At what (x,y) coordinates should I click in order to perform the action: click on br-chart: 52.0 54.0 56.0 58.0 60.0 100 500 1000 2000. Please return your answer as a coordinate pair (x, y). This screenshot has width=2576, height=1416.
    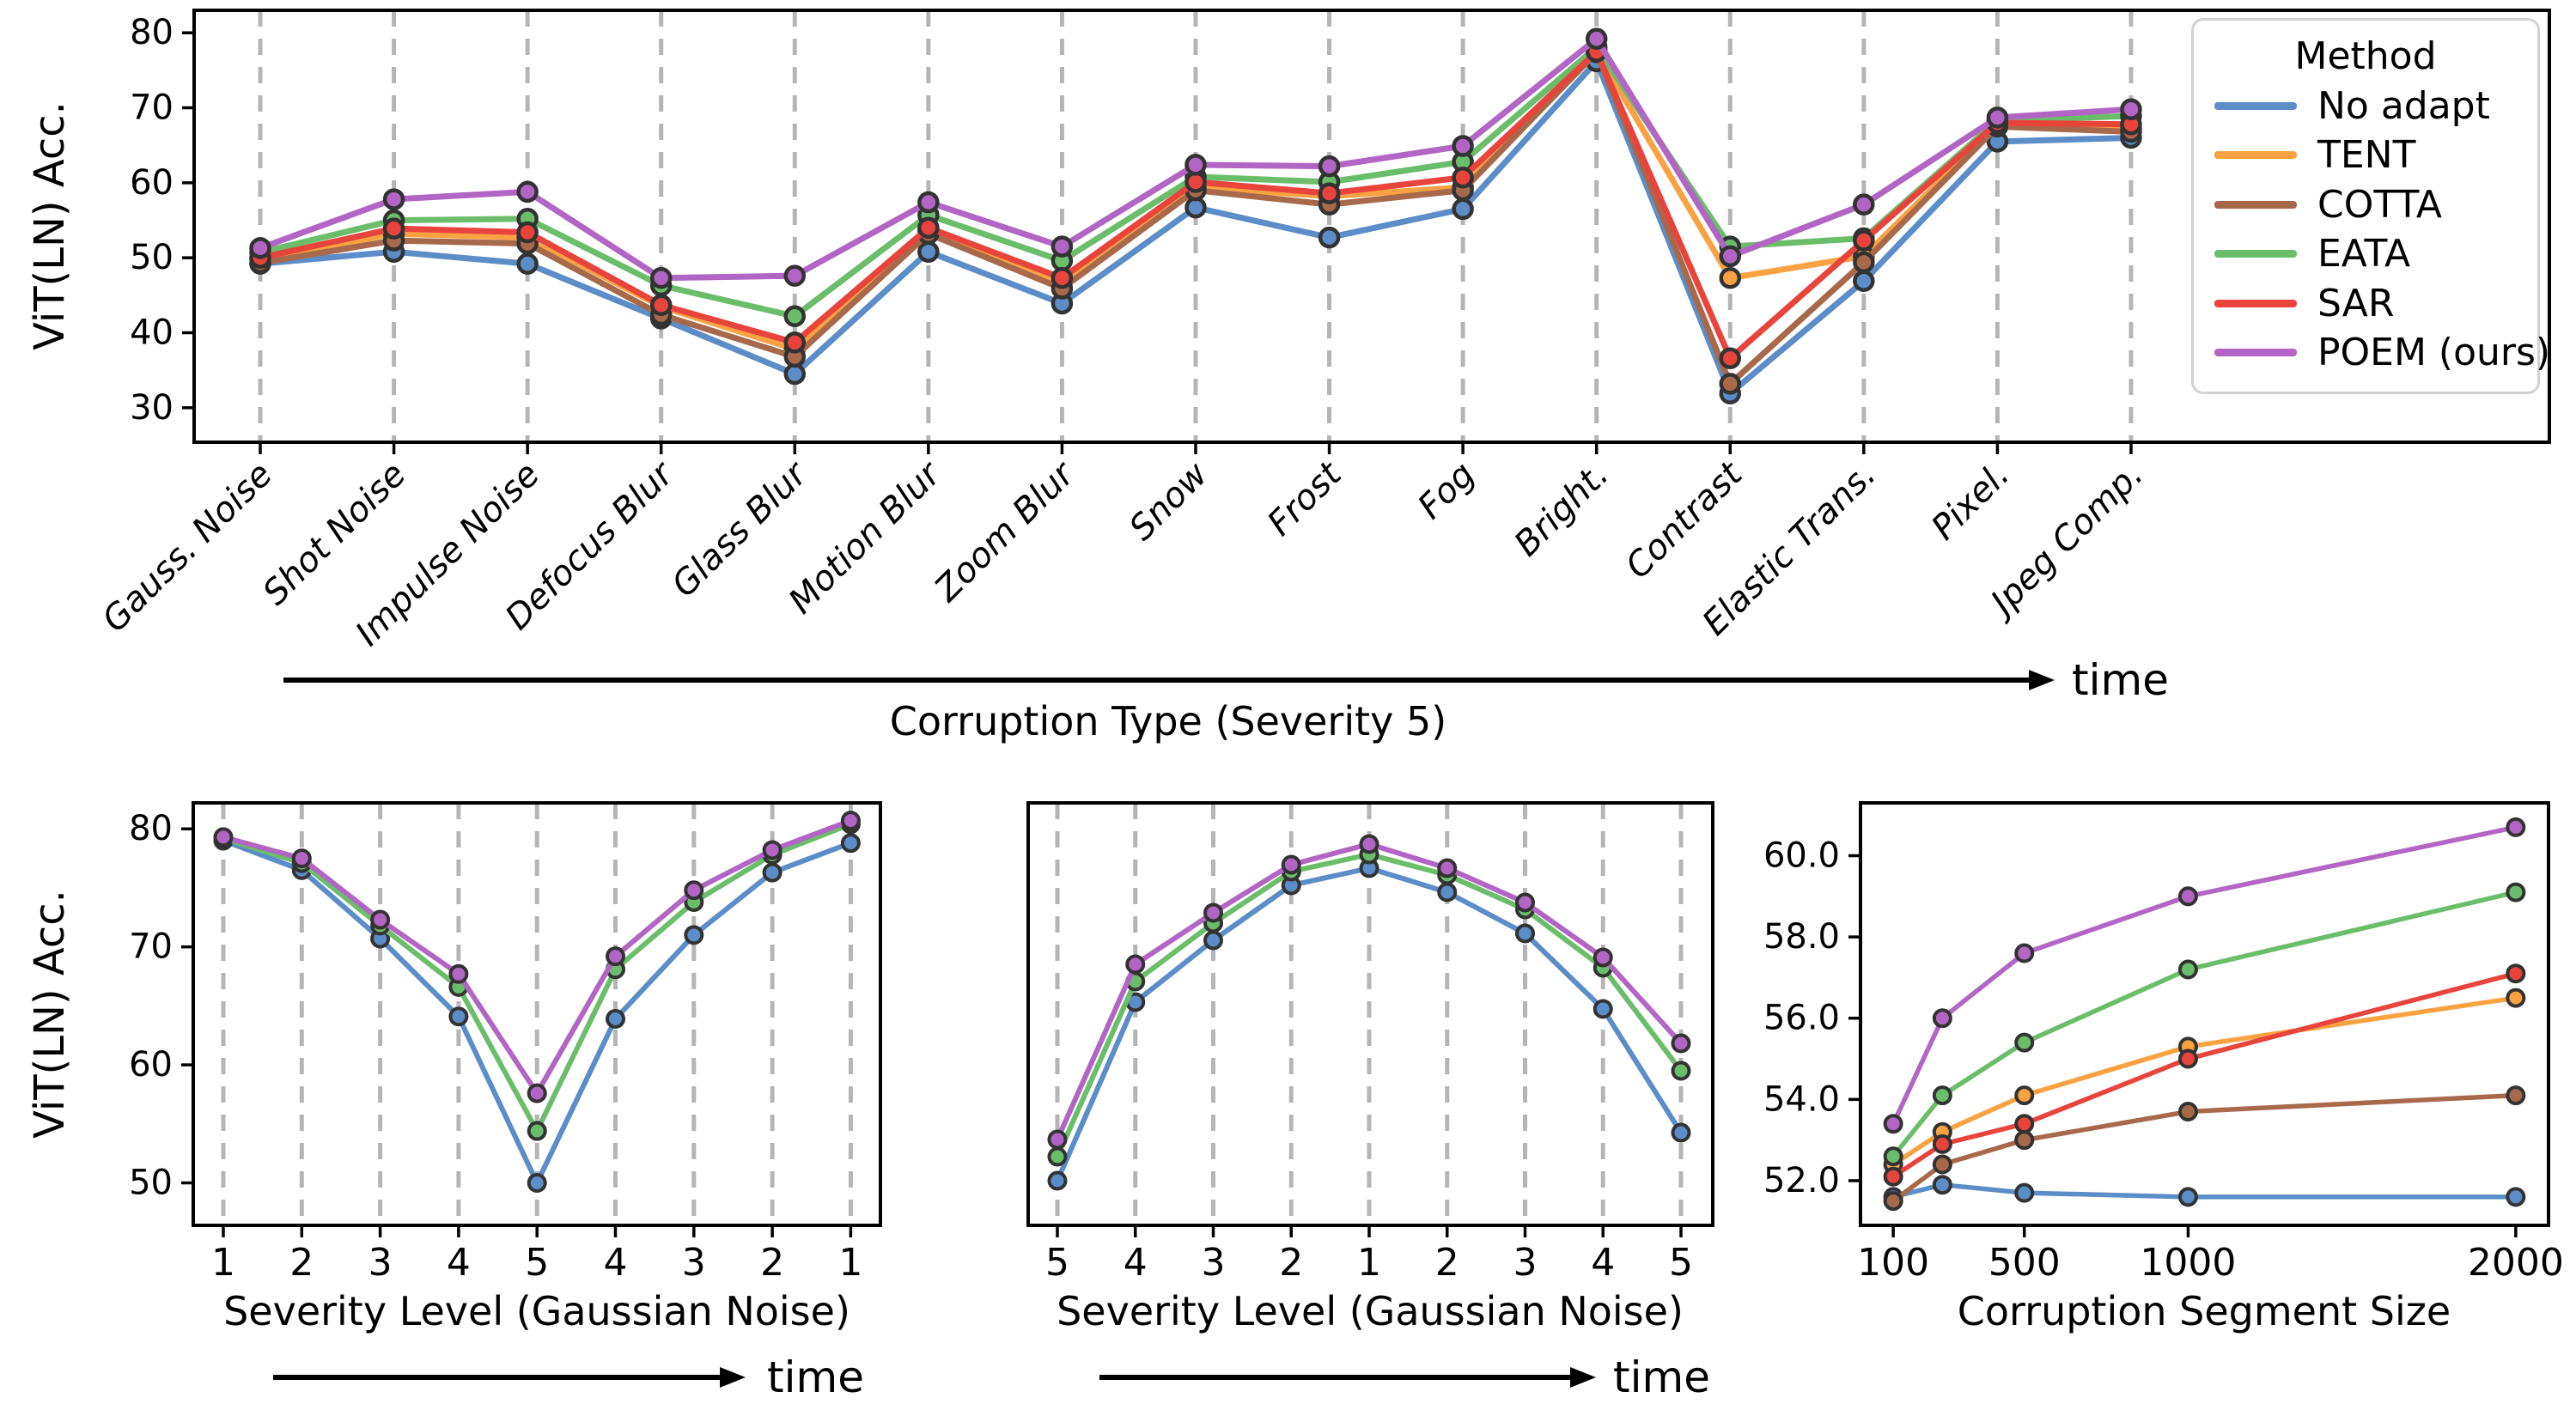
    Looking at the image, I should click on (2163, 1043).